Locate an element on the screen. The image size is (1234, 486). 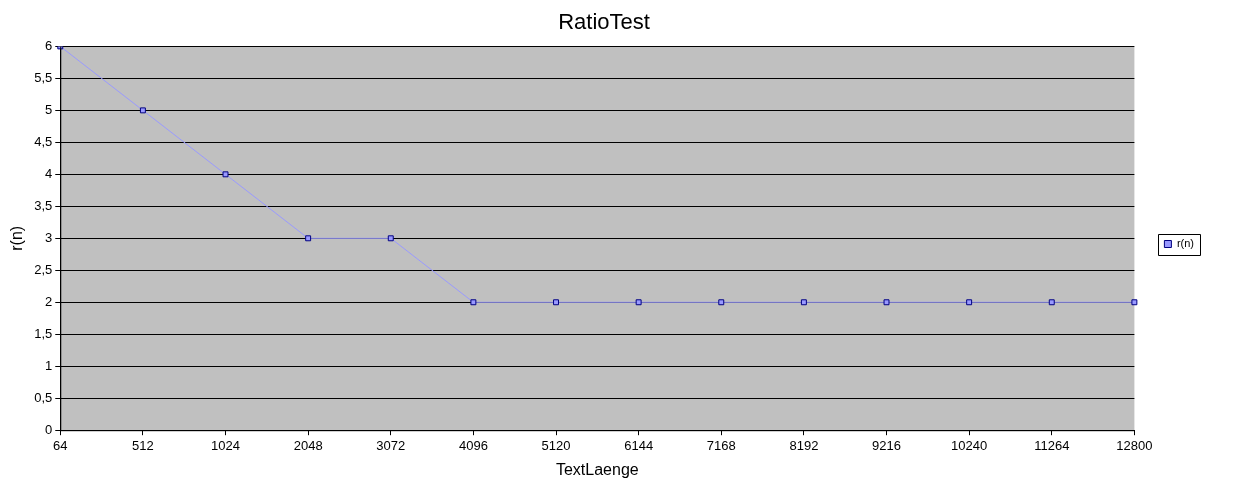
y-tick-label: 1,5 is located at coordinates (43, 333).